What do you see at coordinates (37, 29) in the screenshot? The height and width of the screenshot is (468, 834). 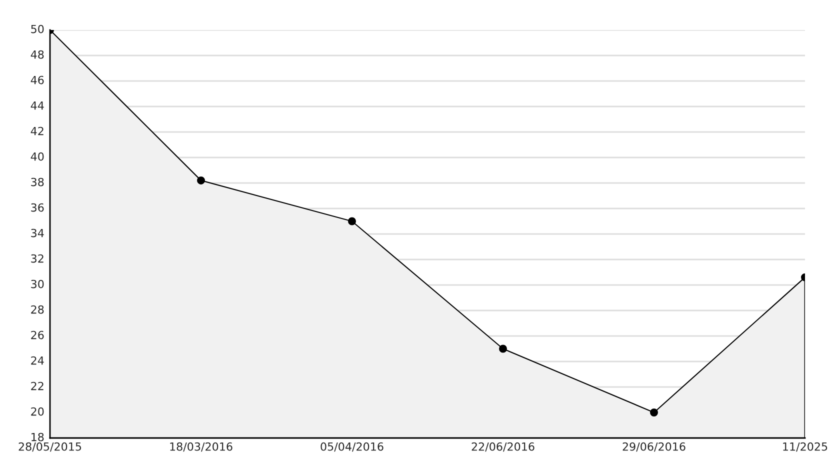 I see `y-tick-label: 50` at bounding box center [37, 29].